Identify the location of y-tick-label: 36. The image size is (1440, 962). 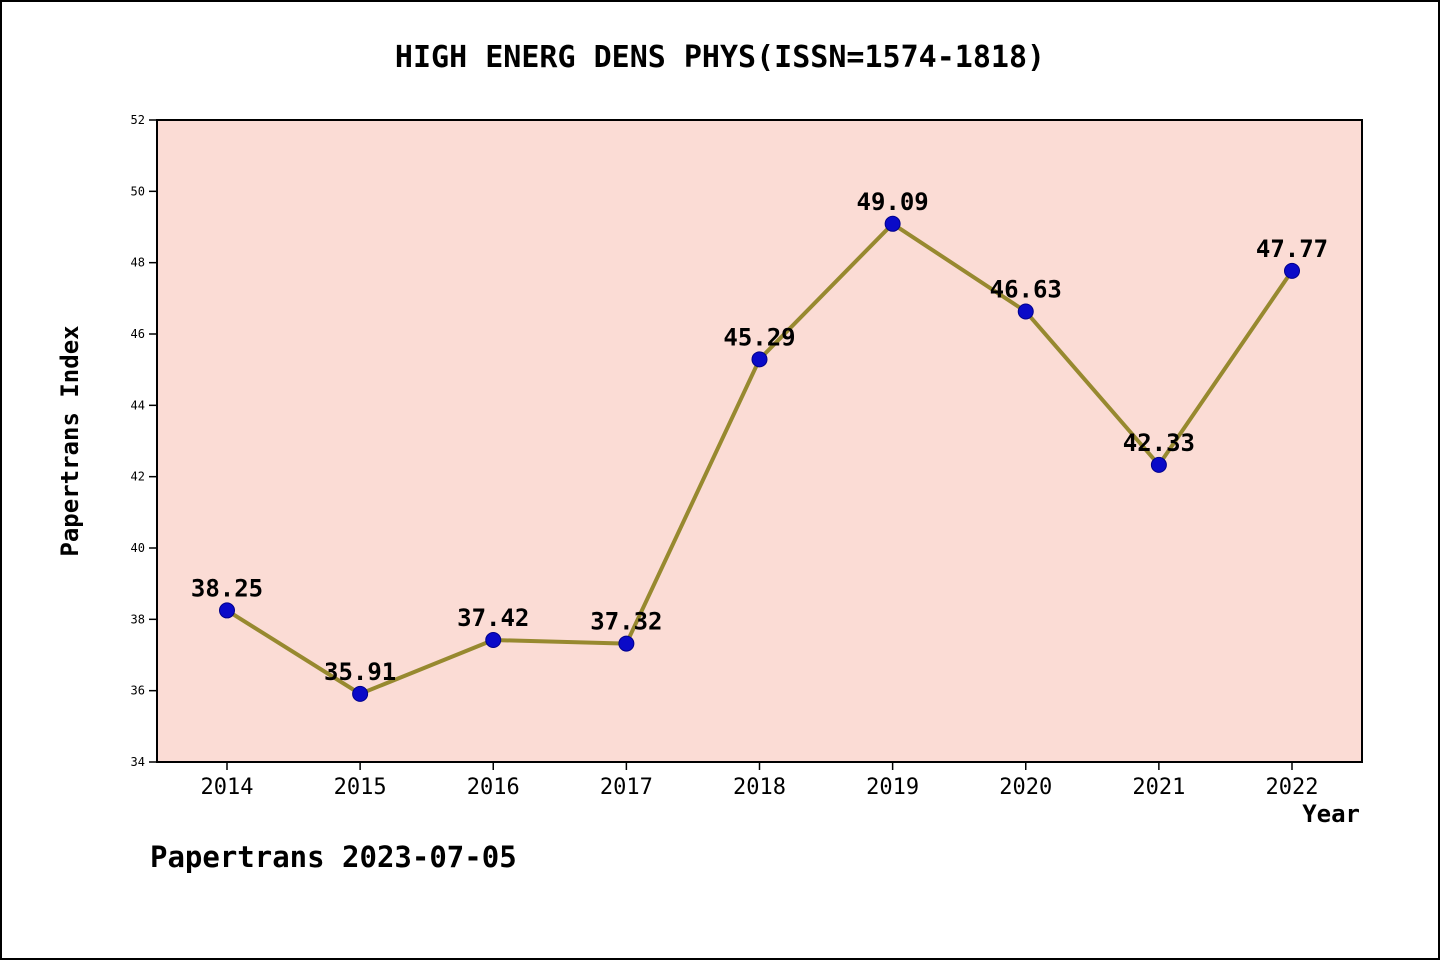
(138, 691).